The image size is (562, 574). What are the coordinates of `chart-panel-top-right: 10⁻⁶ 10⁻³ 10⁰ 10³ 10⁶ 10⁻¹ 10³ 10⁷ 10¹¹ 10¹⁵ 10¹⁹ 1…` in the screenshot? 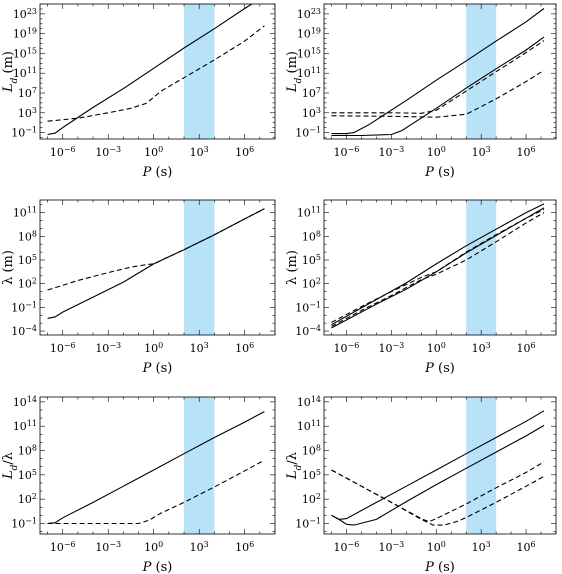 It's located at (421, 91).